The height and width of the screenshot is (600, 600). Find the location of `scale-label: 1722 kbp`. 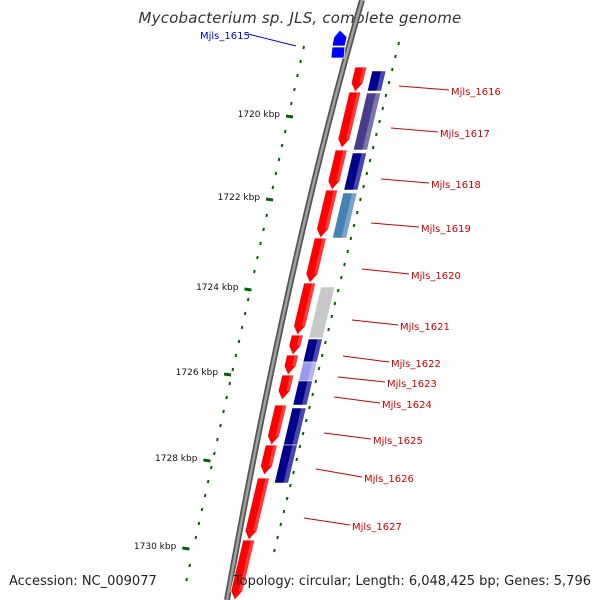

scale-label: 1722 kbp is located at coordinates (239, 198).